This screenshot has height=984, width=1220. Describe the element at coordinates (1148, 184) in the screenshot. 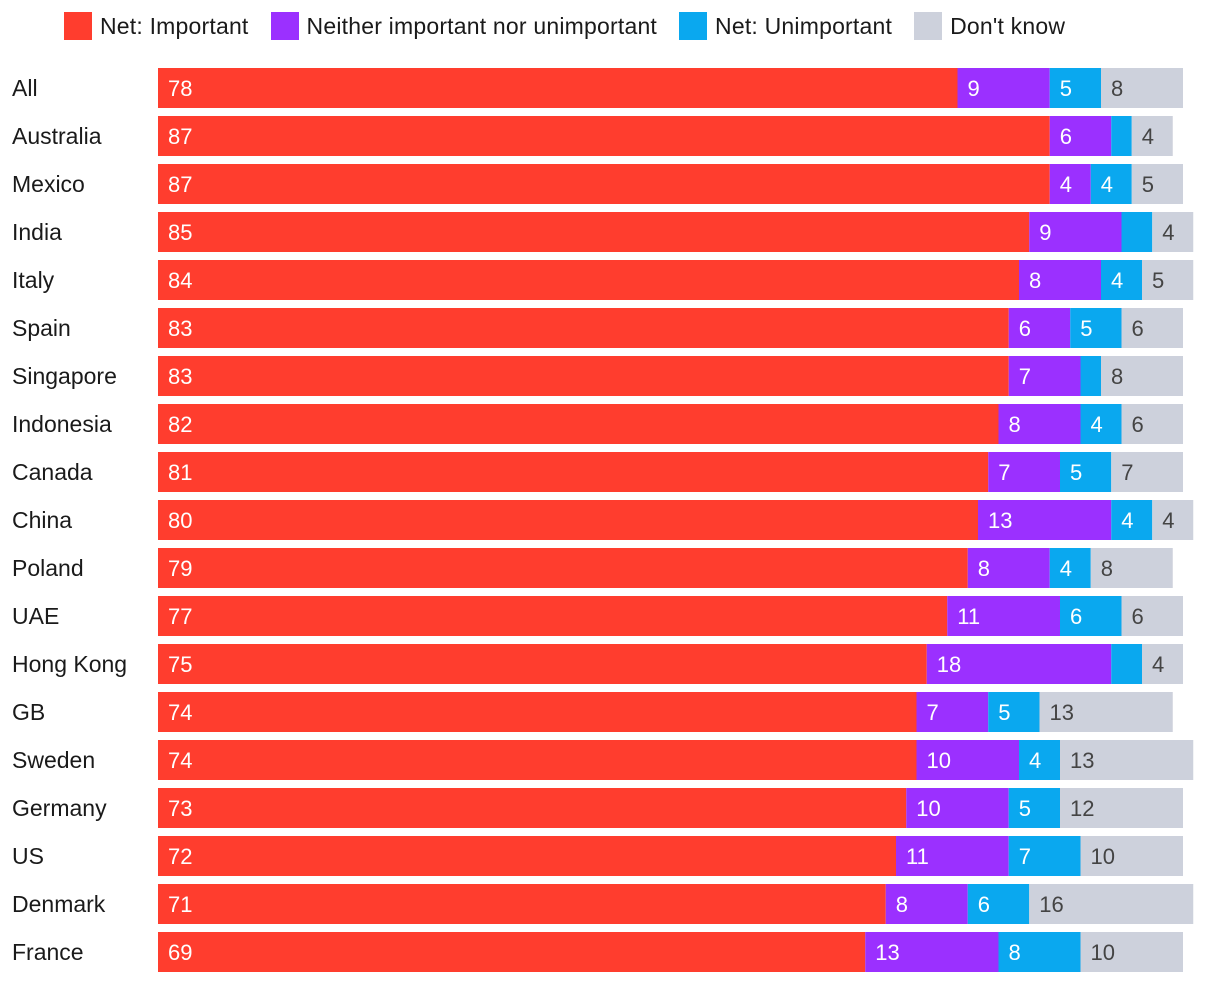

I see `data-label-don-t-know-mexico: 5` at that location.